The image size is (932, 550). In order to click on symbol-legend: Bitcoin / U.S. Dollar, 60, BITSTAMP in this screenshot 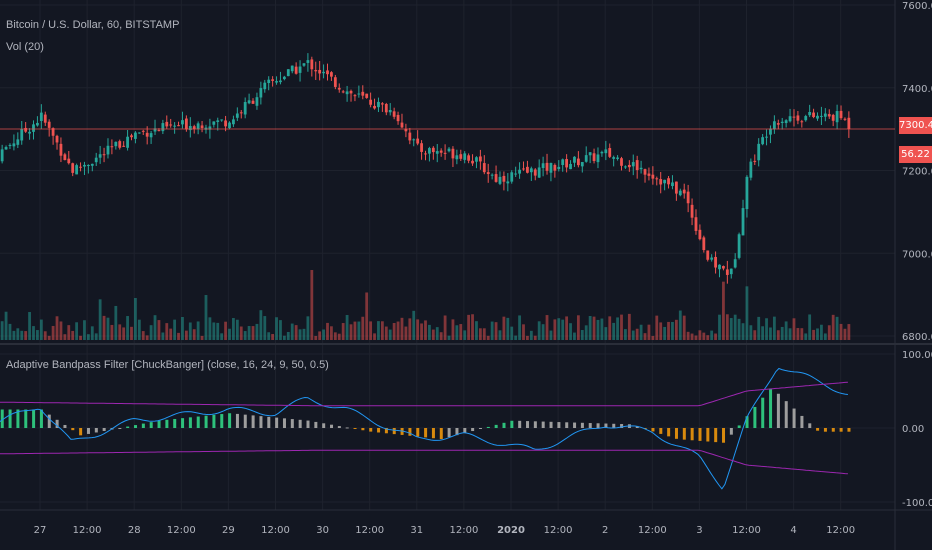, I will do `click(93, 25)`.